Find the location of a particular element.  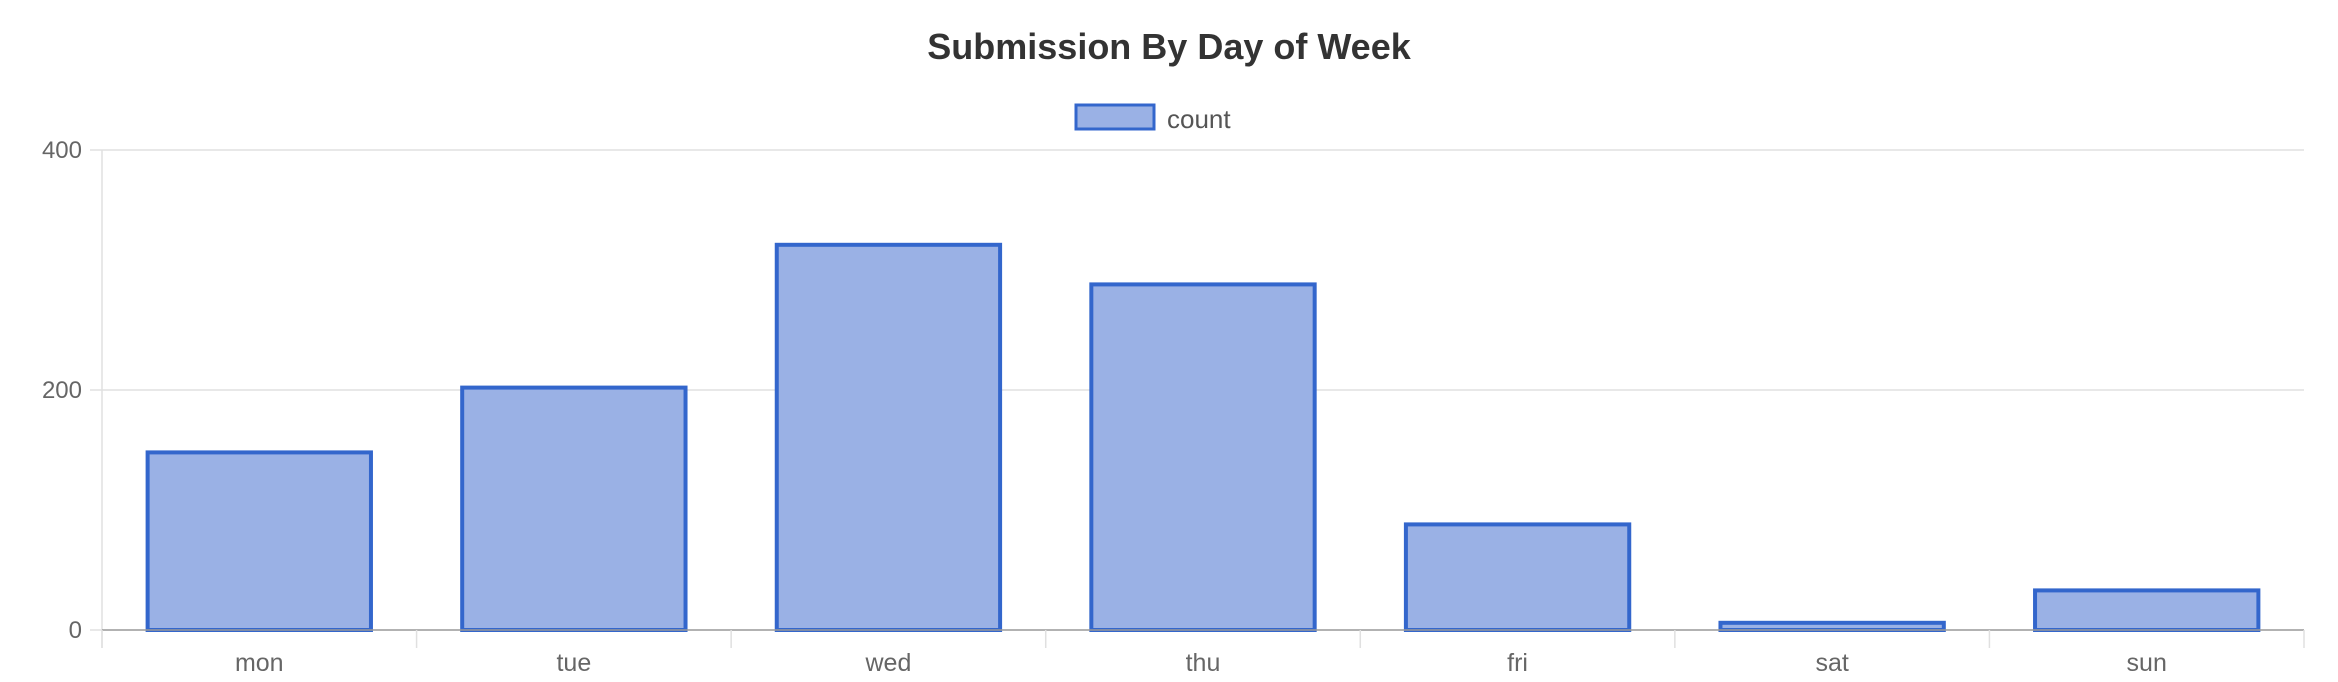

y-tick-label: 0 is located at coordinates (75, 630).